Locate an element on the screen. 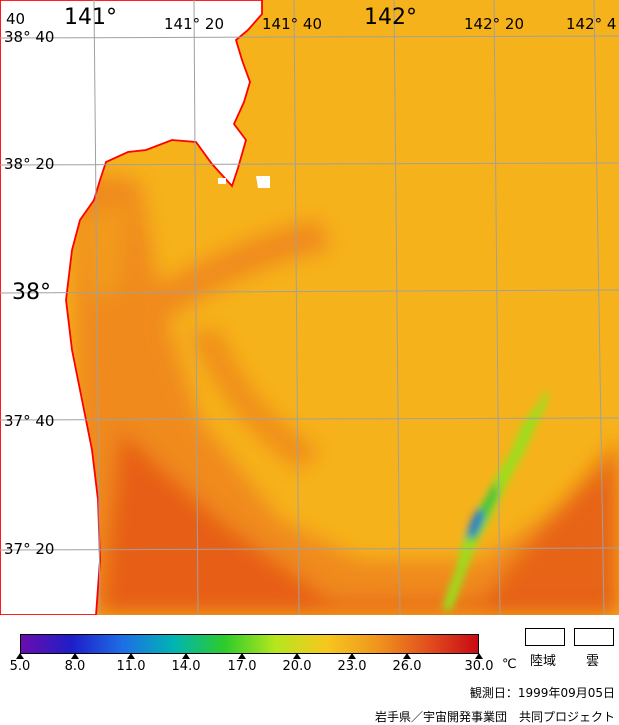 Image resolution: width=619 pixels, height=725 pixels. latitude-label: 37° 20 is located at coordinates (29, 549).